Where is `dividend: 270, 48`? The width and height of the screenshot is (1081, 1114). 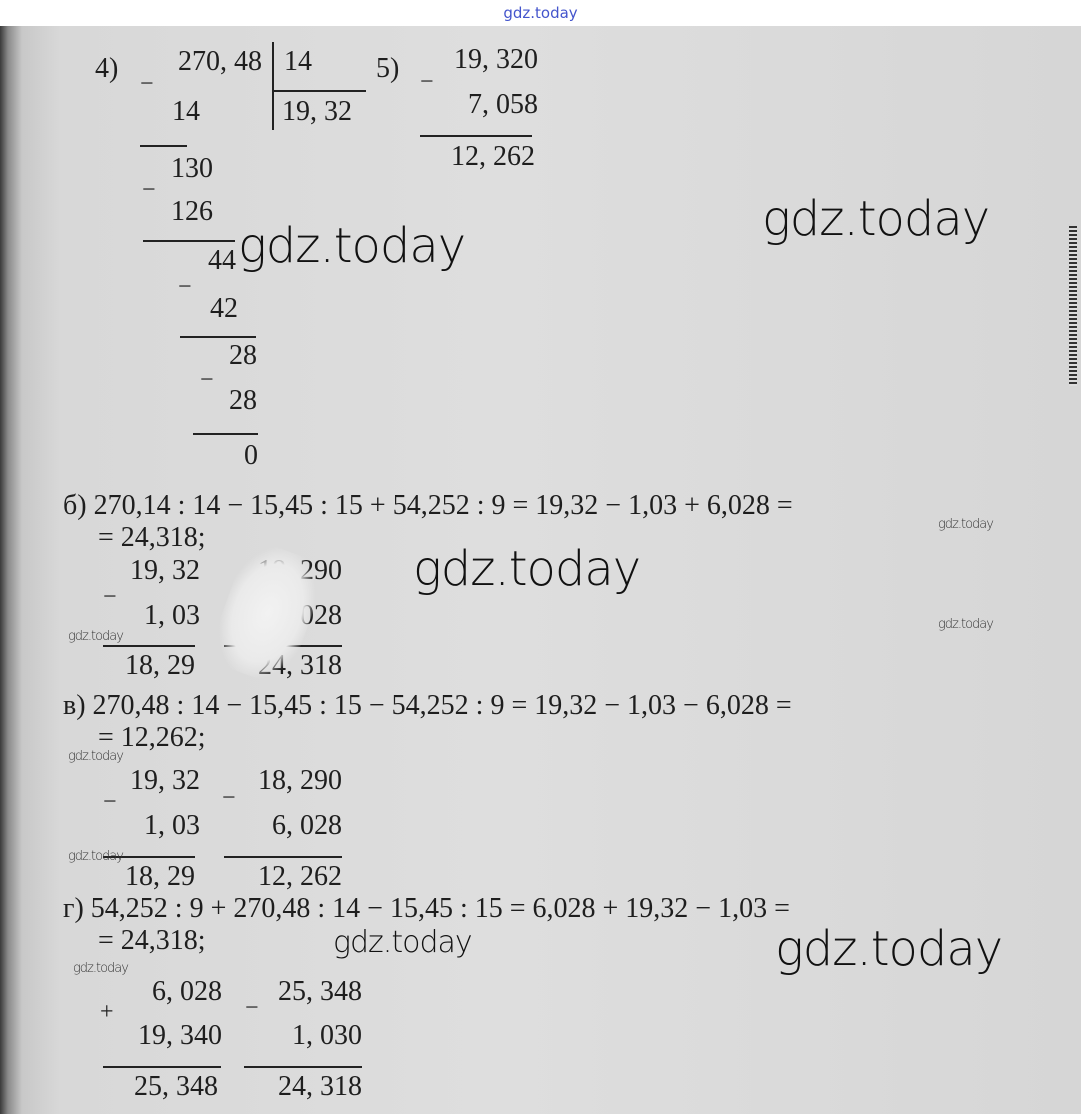 dividend: 270, 48 is located at coordinates (220, 61).